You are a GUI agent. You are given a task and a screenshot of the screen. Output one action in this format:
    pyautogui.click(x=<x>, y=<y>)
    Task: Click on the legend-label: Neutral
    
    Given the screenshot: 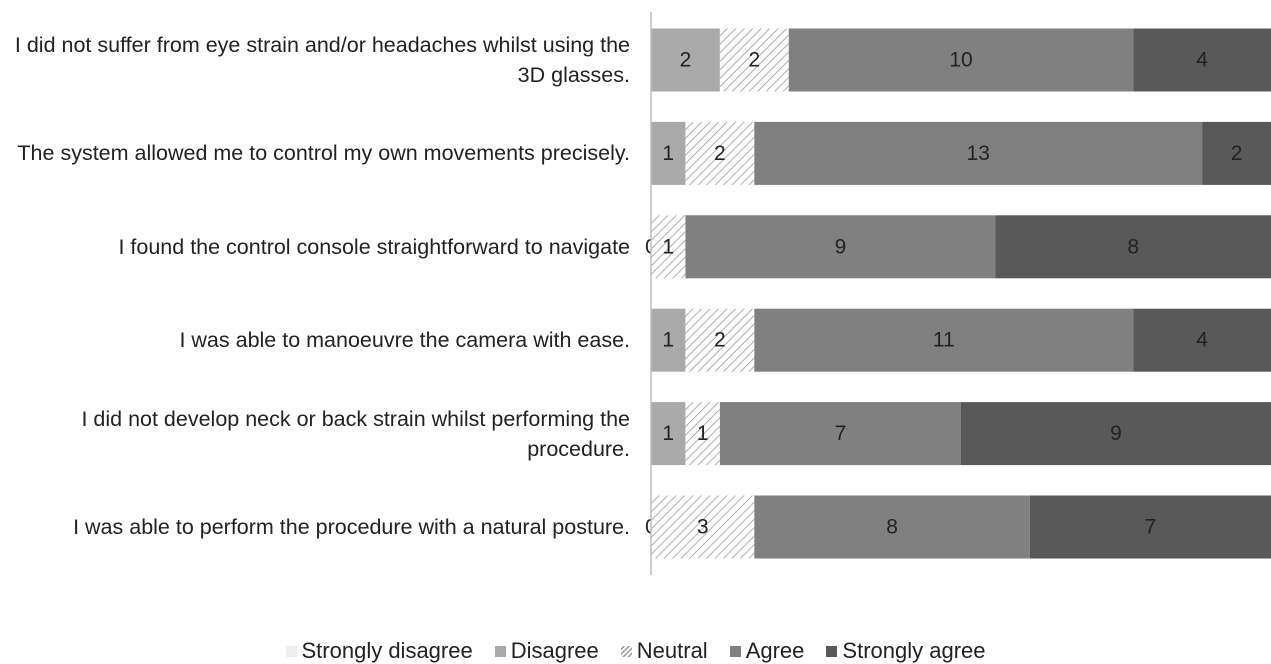 What is the action you would take?
    pyautogui.click(x=672, y=650)
    